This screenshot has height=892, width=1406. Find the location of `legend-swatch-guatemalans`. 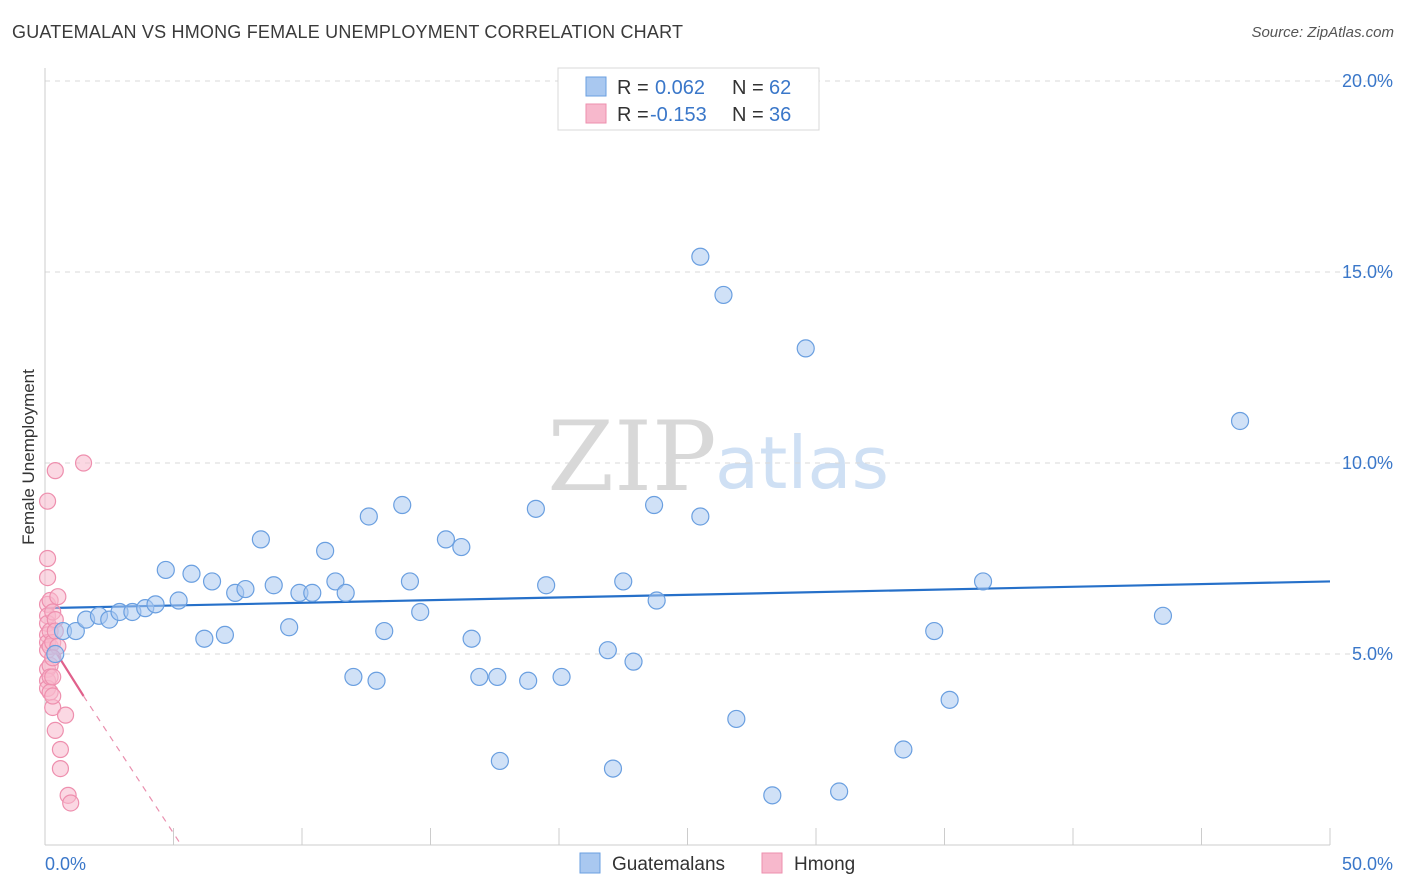

legend-swatch-guatemalans is located at coordinates (596, 86).